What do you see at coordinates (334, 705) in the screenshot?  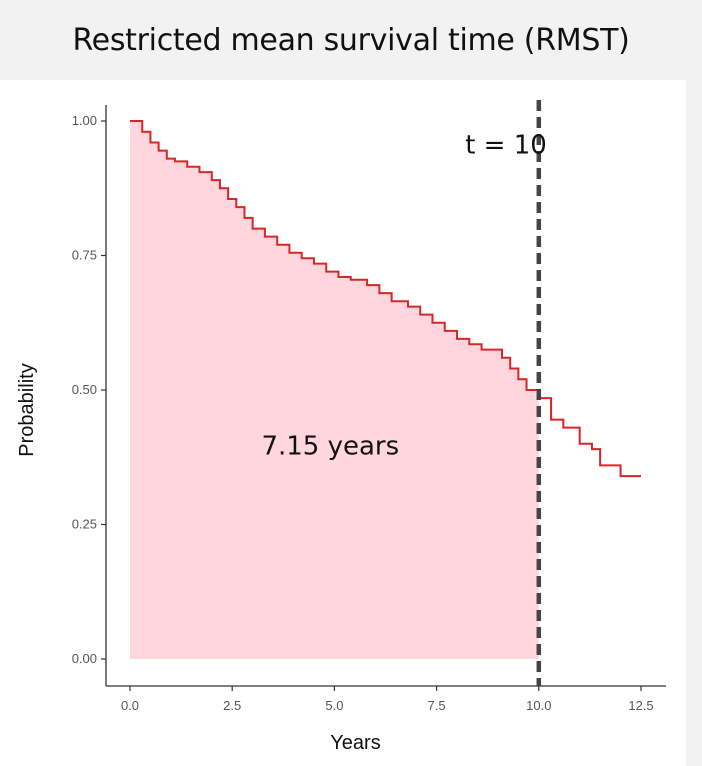 I see `x-tick-label: 5.0` at bounding box center [334, 705].